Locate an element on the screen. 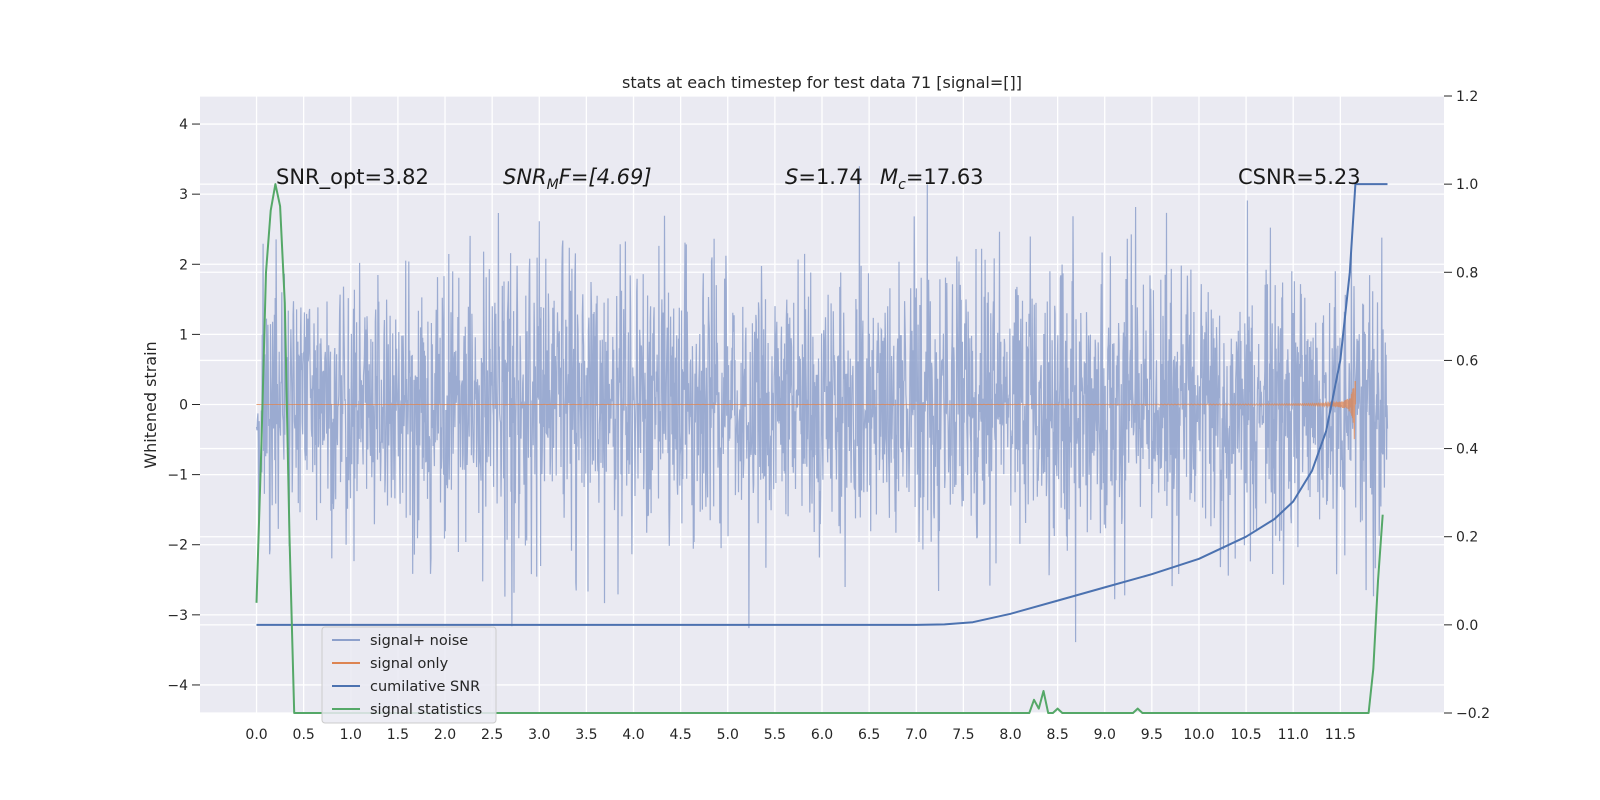 The width and height of the screenshot is (1600, 800). legend-label-signal-only: signal only is located at coordinates (409, 664).